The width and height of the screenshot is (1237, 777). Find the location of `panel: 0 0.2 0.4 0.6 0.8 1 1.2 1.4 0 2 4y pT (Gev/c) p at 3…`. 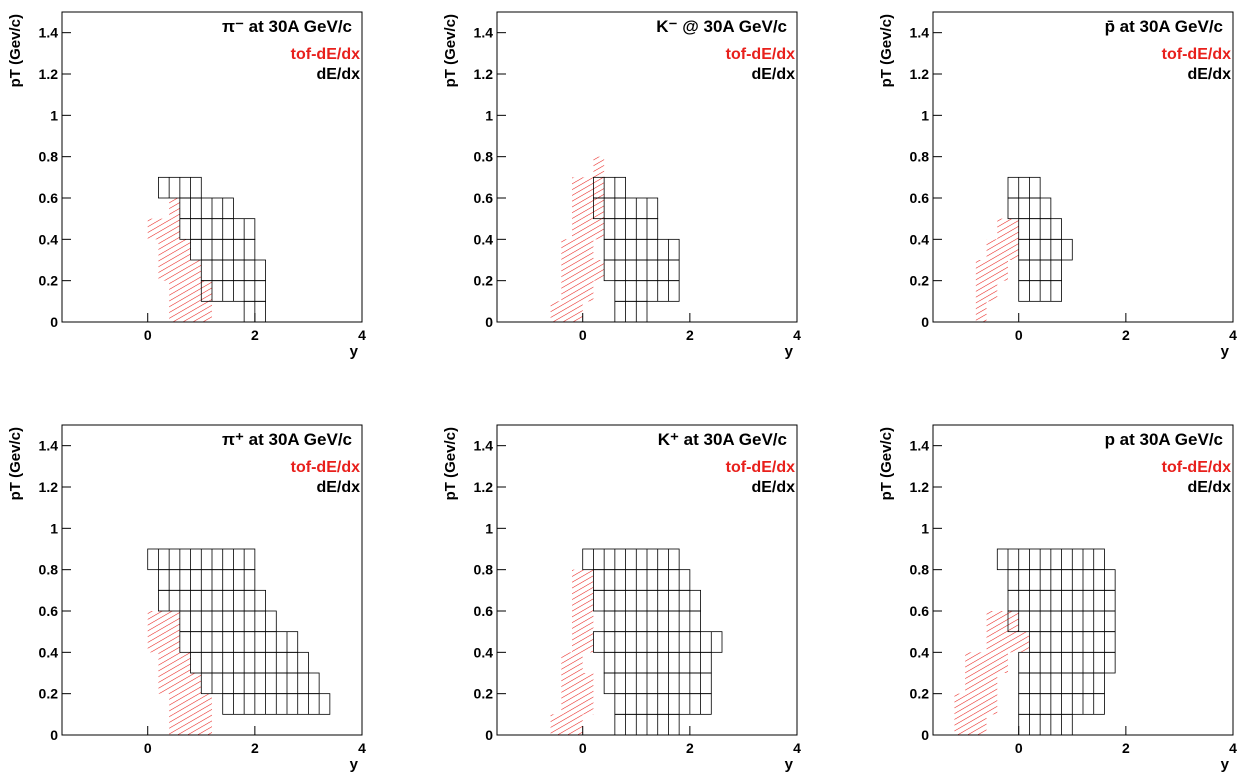

panel: 0 0.2 0.4 0.6 0.8 1 1.2 1.4 0 2 4y pT (Gev/c) p at 3… is located at coordinates (1057, 598).